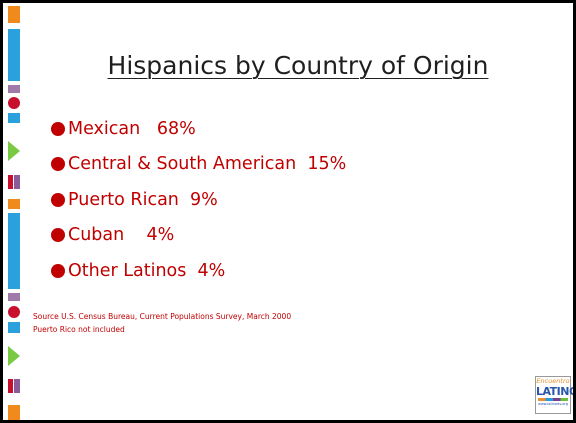  I want to click on logo: Encuentro LATINO www.latinodv.org, so click(555, 395).